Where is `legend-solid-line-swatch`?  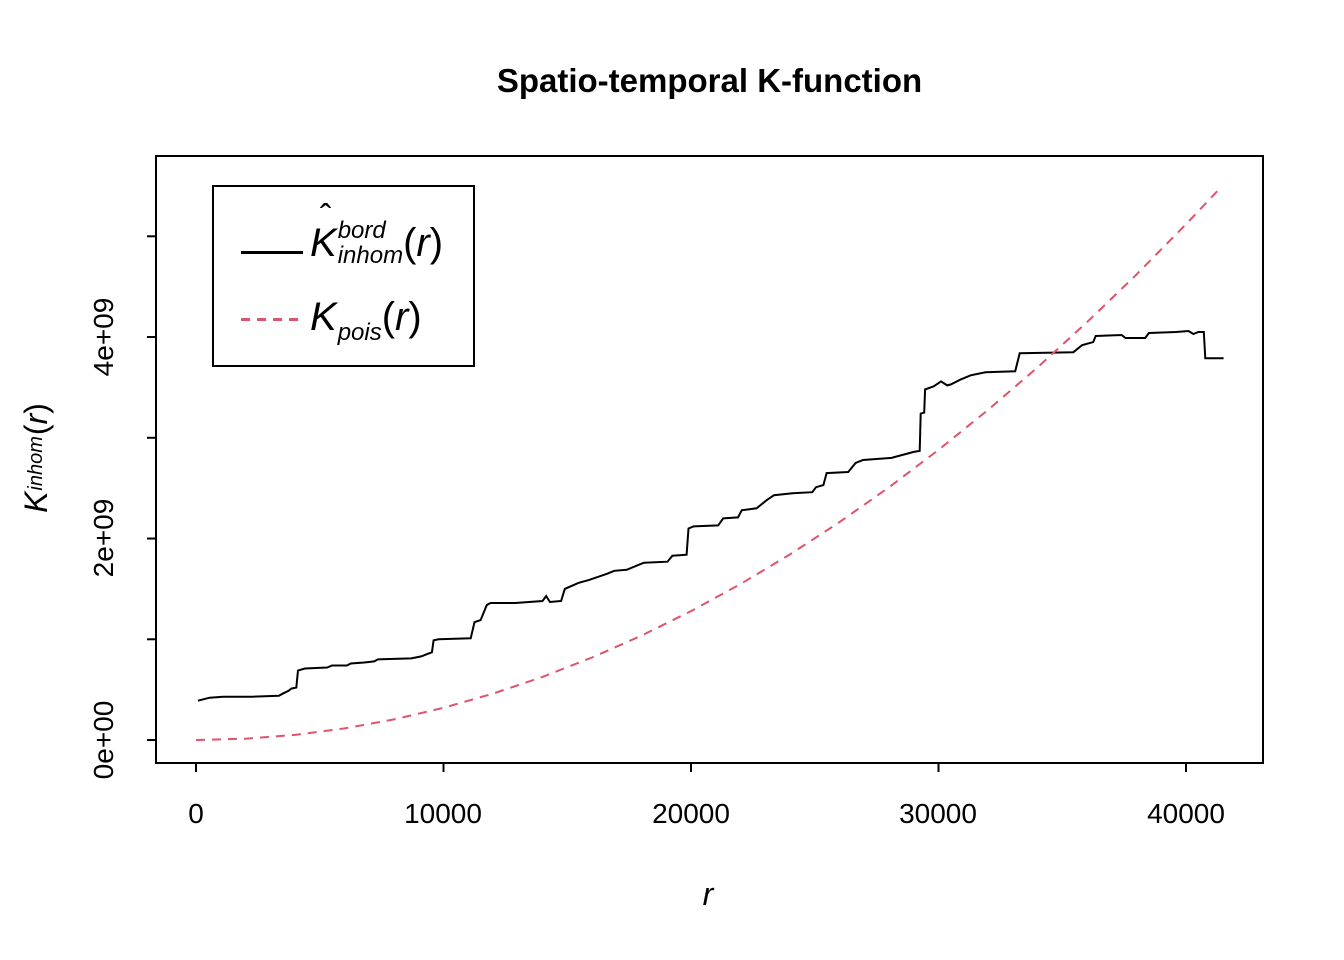 legend-solid-line-swatch is located at coordinates (272, 252).